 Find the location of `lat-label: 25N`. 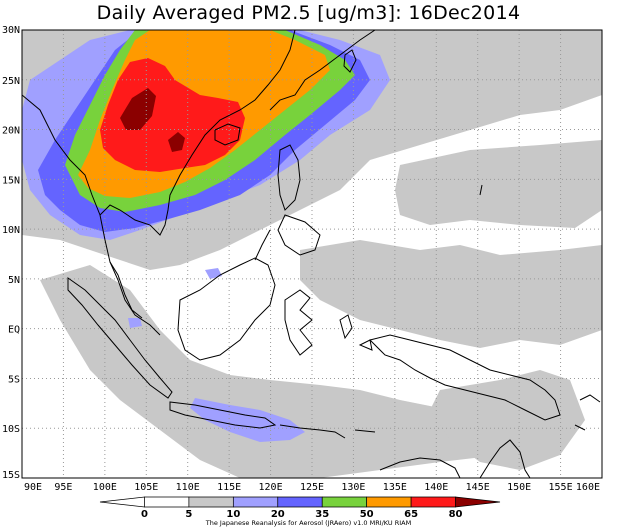

lat-label: 25N is located at coordinates (11, 81).